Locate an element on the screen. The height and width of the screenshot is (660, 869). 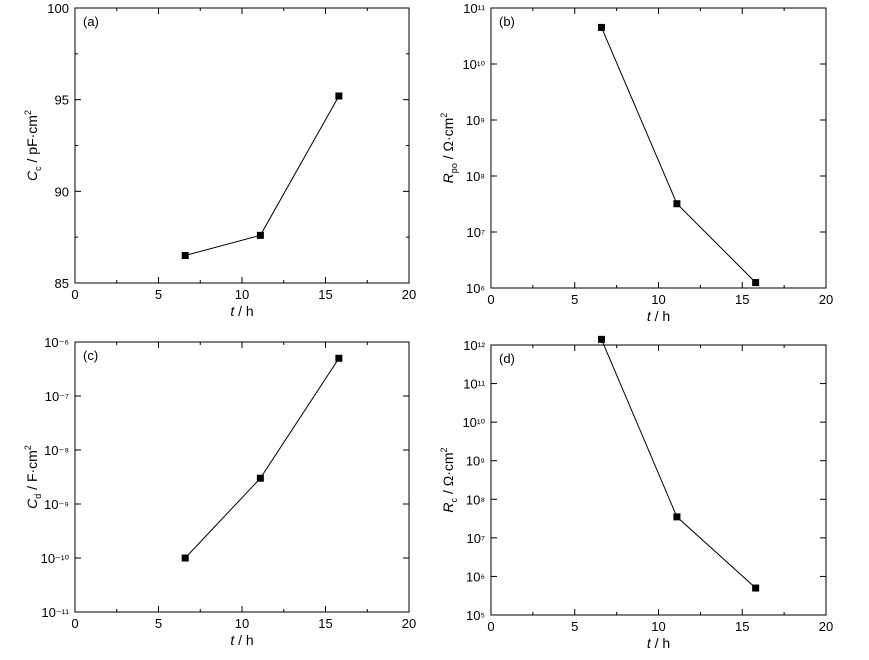
y-tick-label: 95 is located at coordinates (62, 100).